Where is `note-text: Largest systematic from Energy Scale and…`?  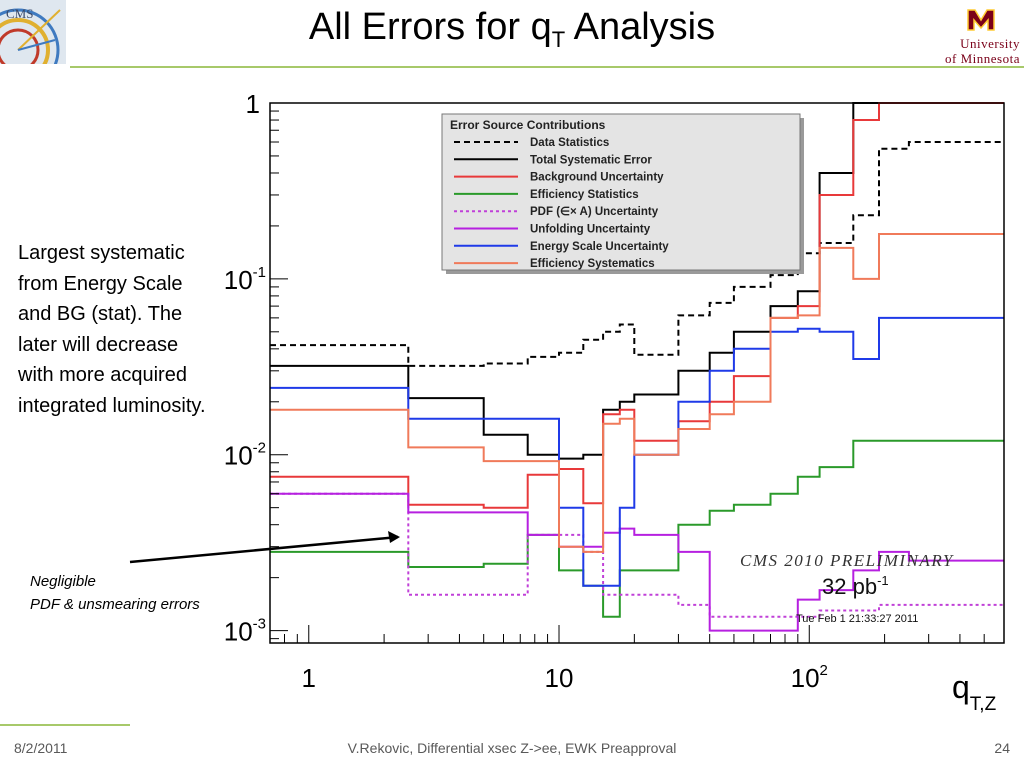
note-text: Largest systematic from Energy Scale and… is located at coordinates (133, 329).